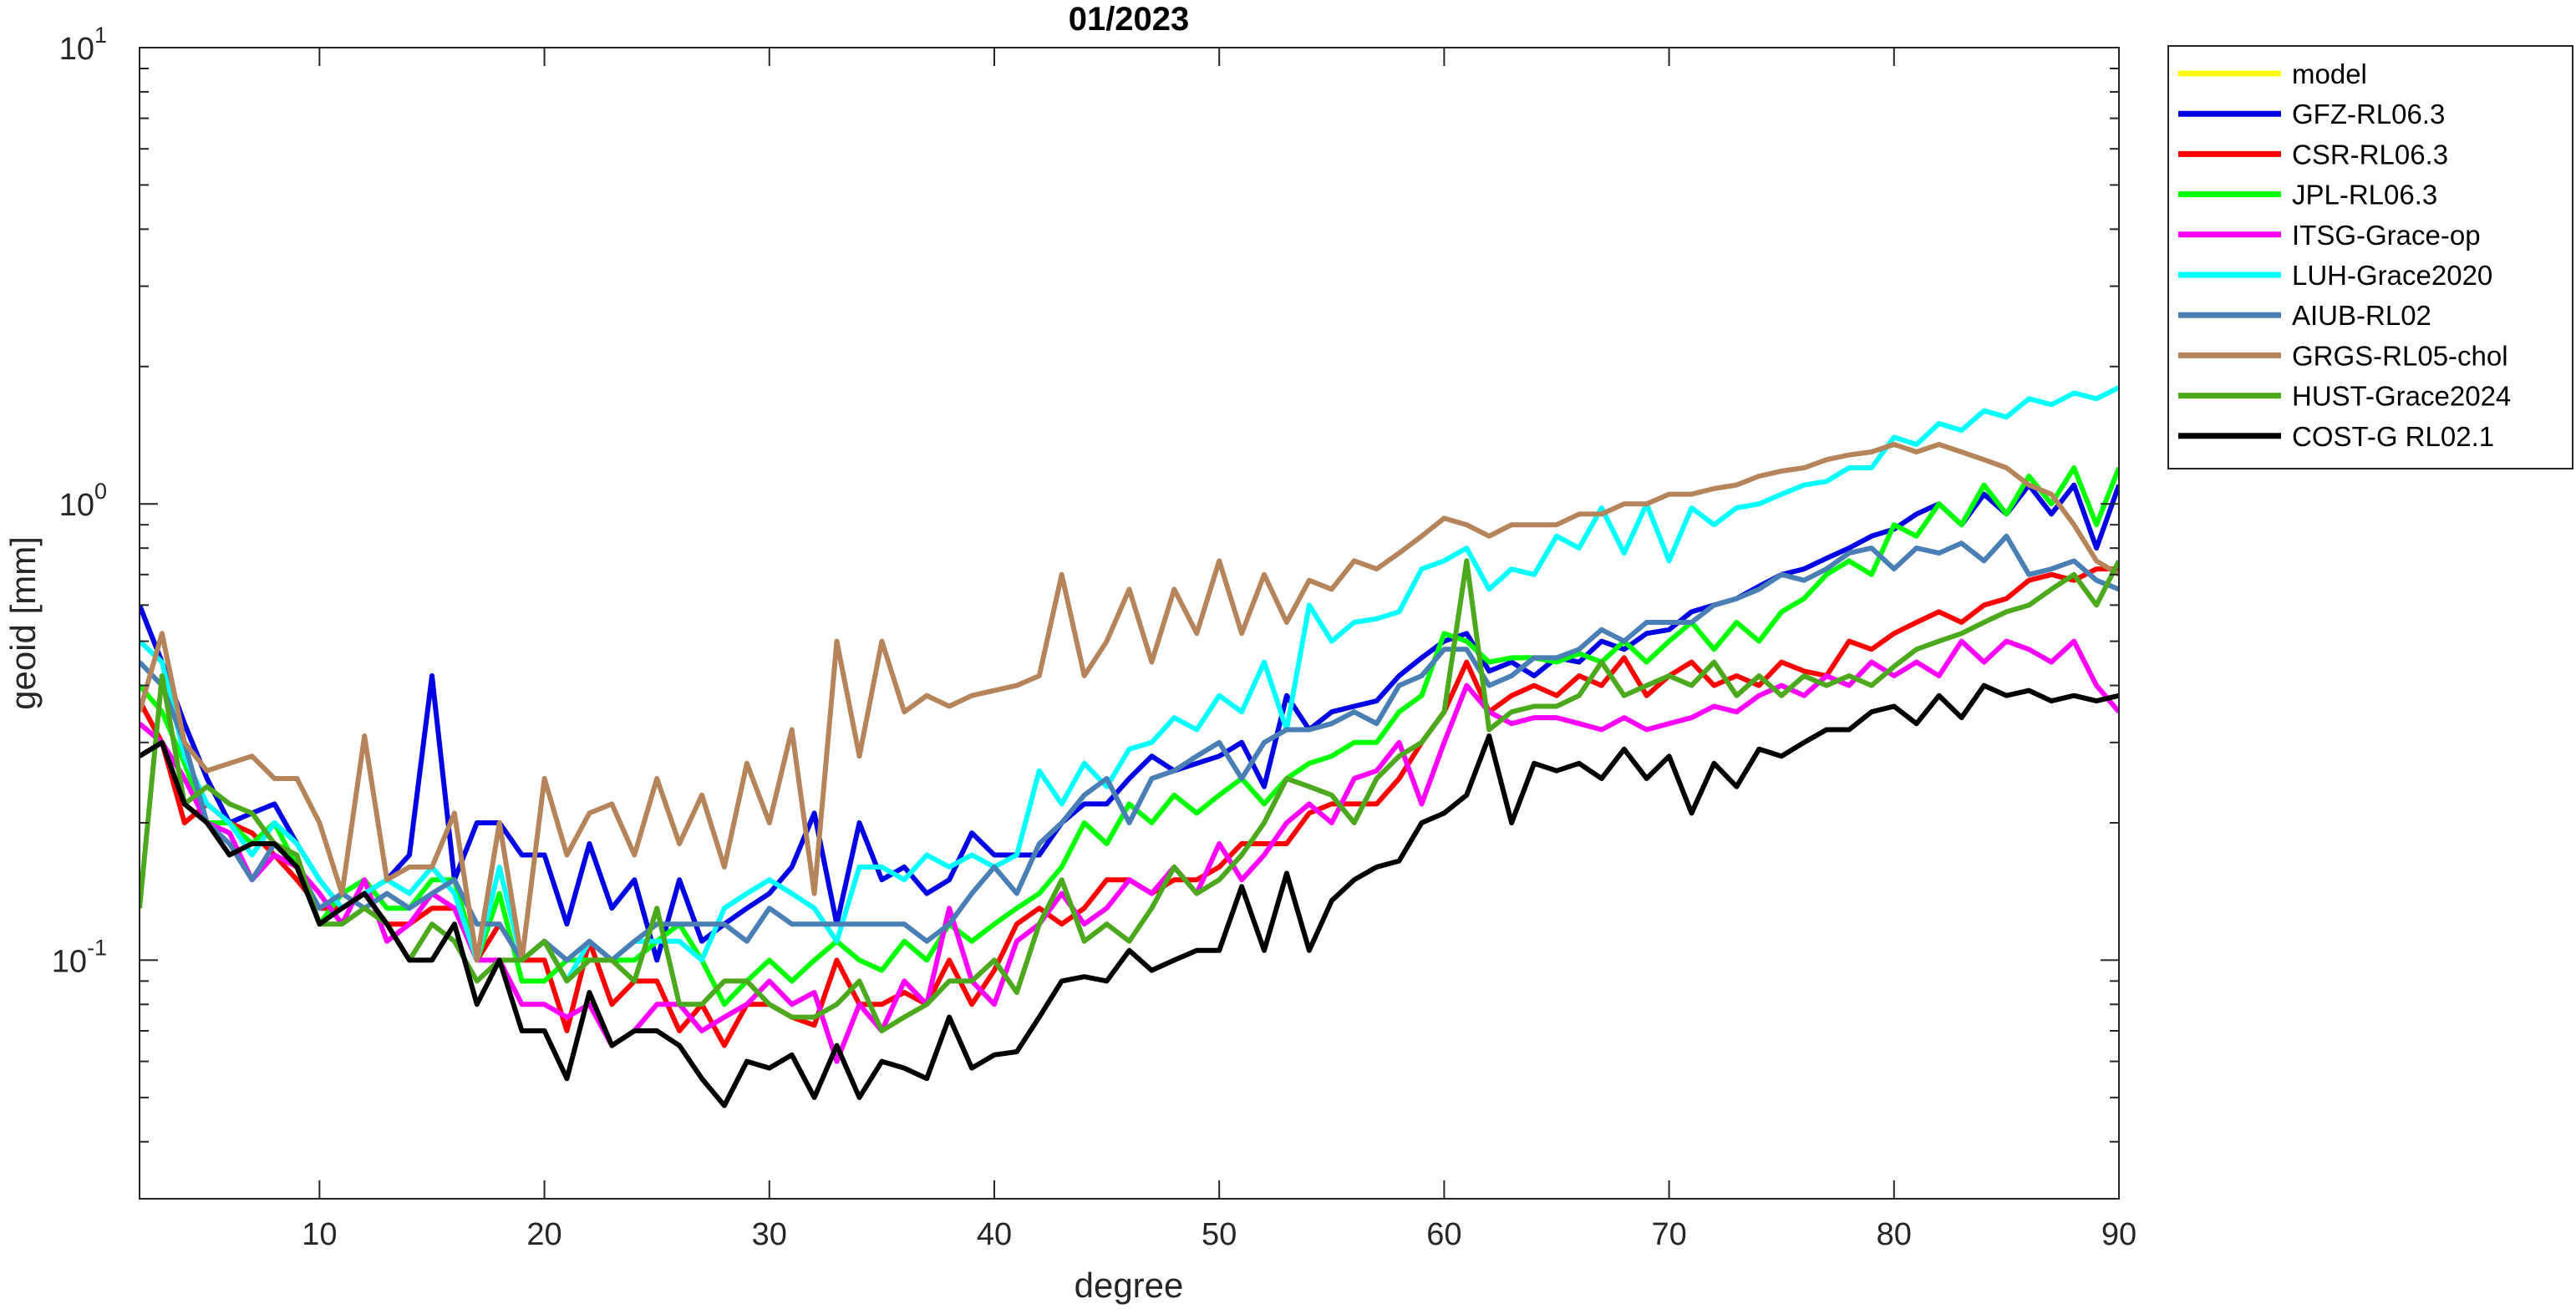 The width and height of the screenshot is (2576, 1309). What do you see at coordinates (23, 623) in the screenshot?
I see `y-axis-label: geoid [mm]` at bounding box center [23, 623].